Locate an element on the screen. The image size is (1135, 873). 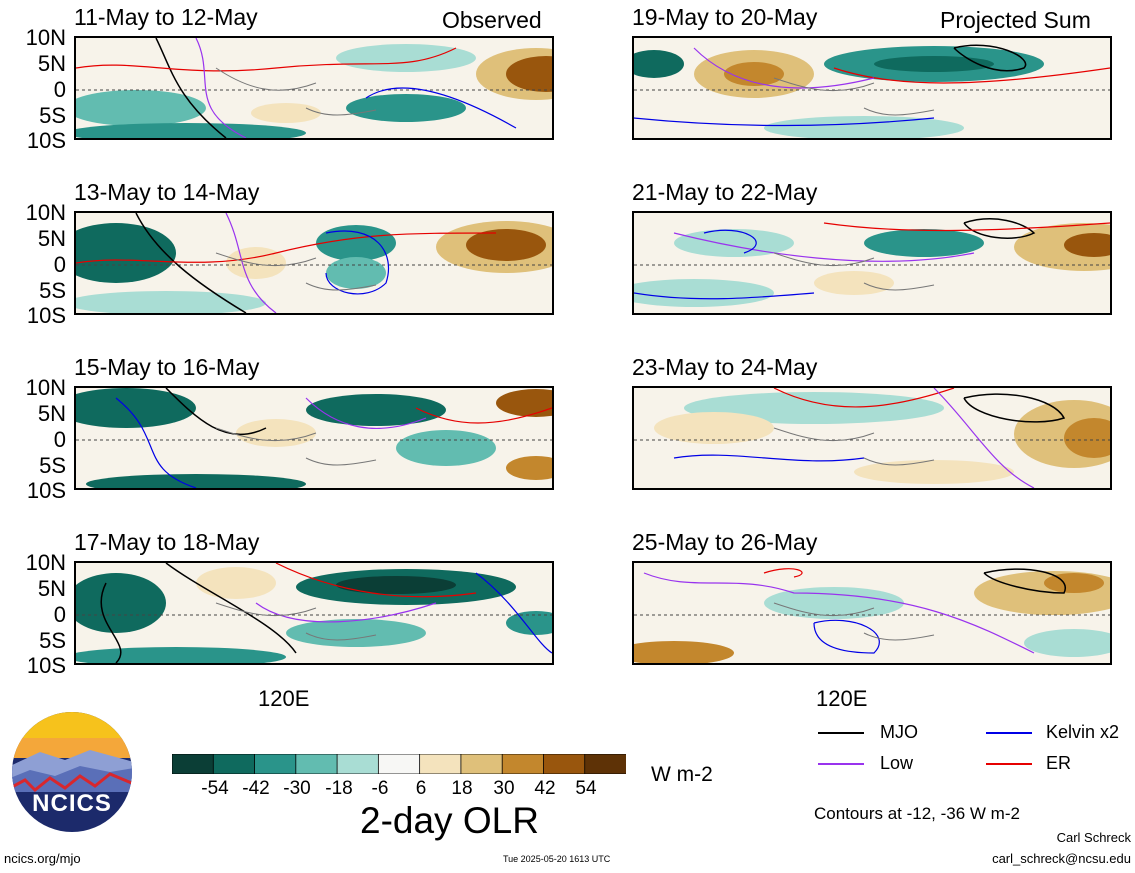
colorbar-tick-label: 42 is located at coordinates (545, 788).